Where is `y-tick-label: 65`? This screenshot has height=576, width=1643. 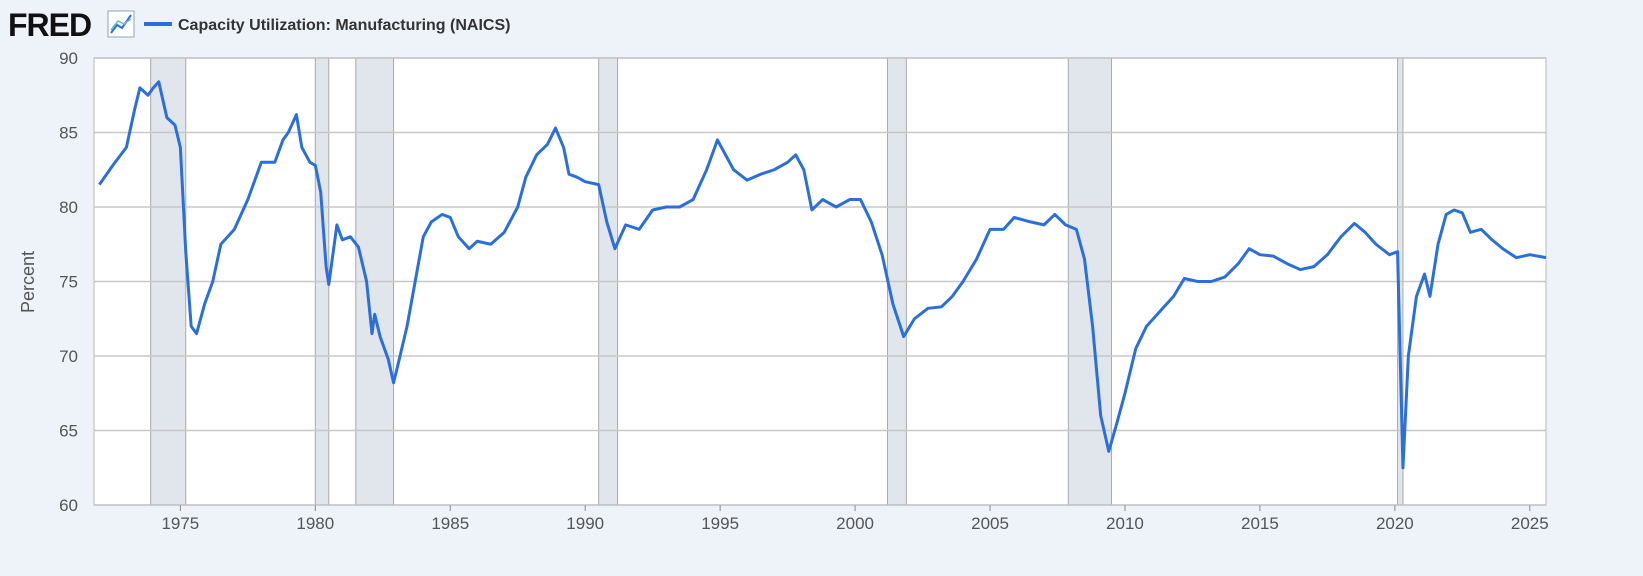 y-tick-label: 65 is located at coordinates (68, 431).